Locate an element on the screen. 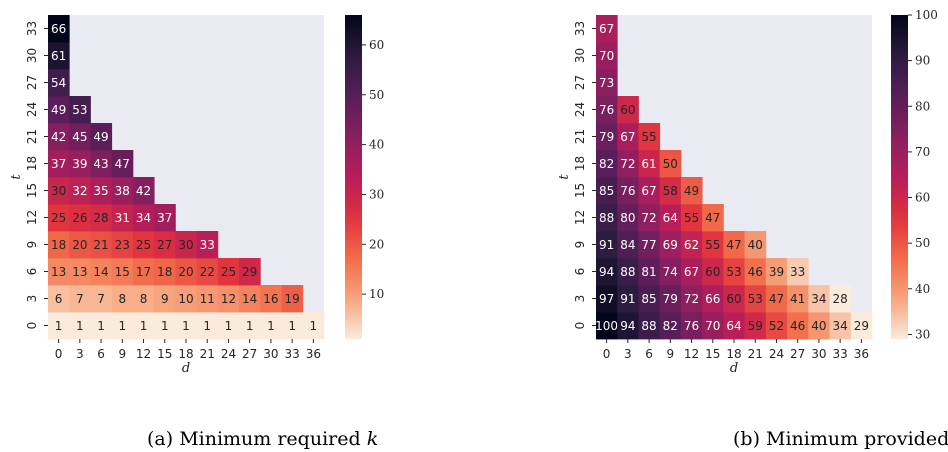 This screenshot has height=452, width=948. colorbar-tick-label: 10 is located at coordinates (376, 294).